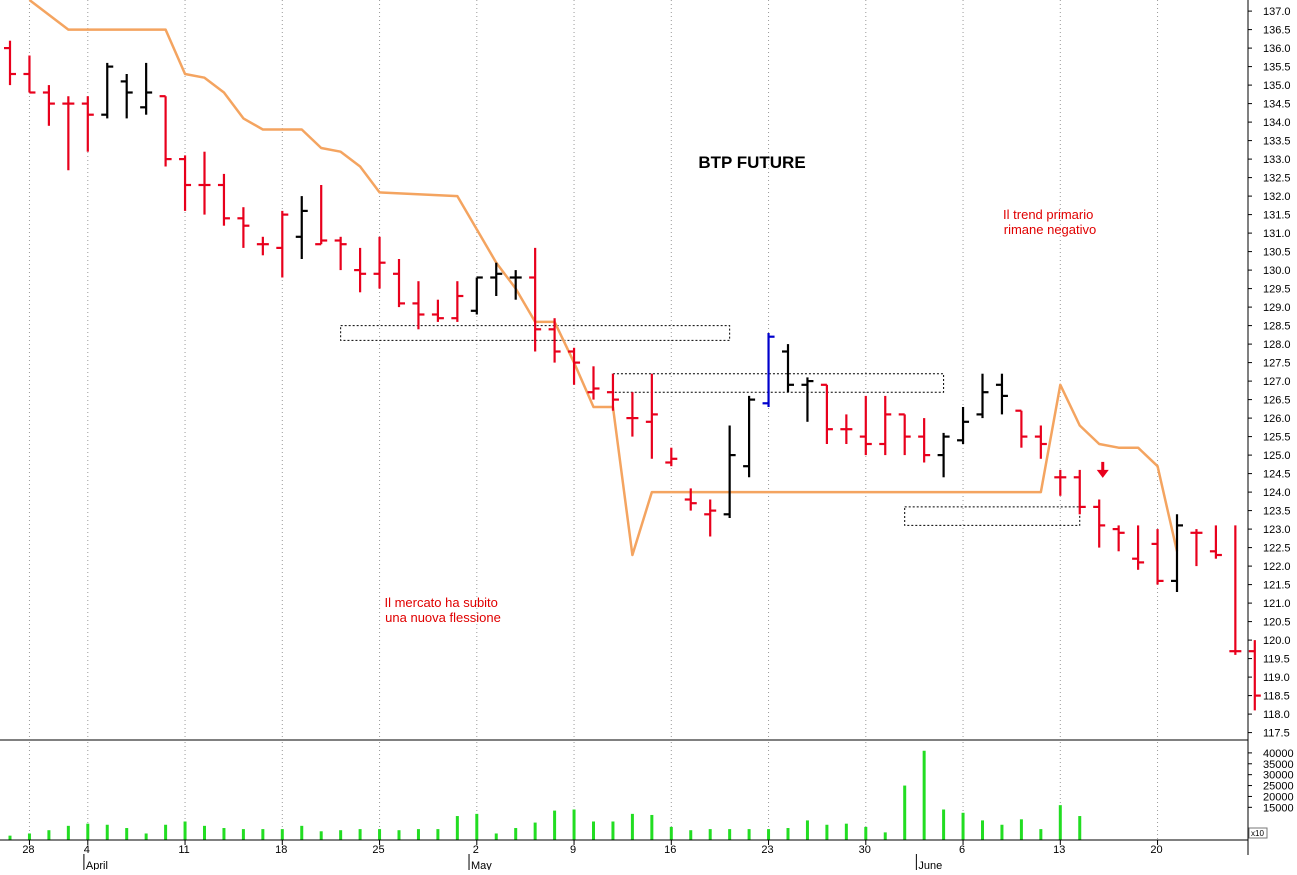  What do you see at coordinates (1277, 179) in the screenshot?
I see `y-tick-label: 132.5` at bounding box center [1277, 179].